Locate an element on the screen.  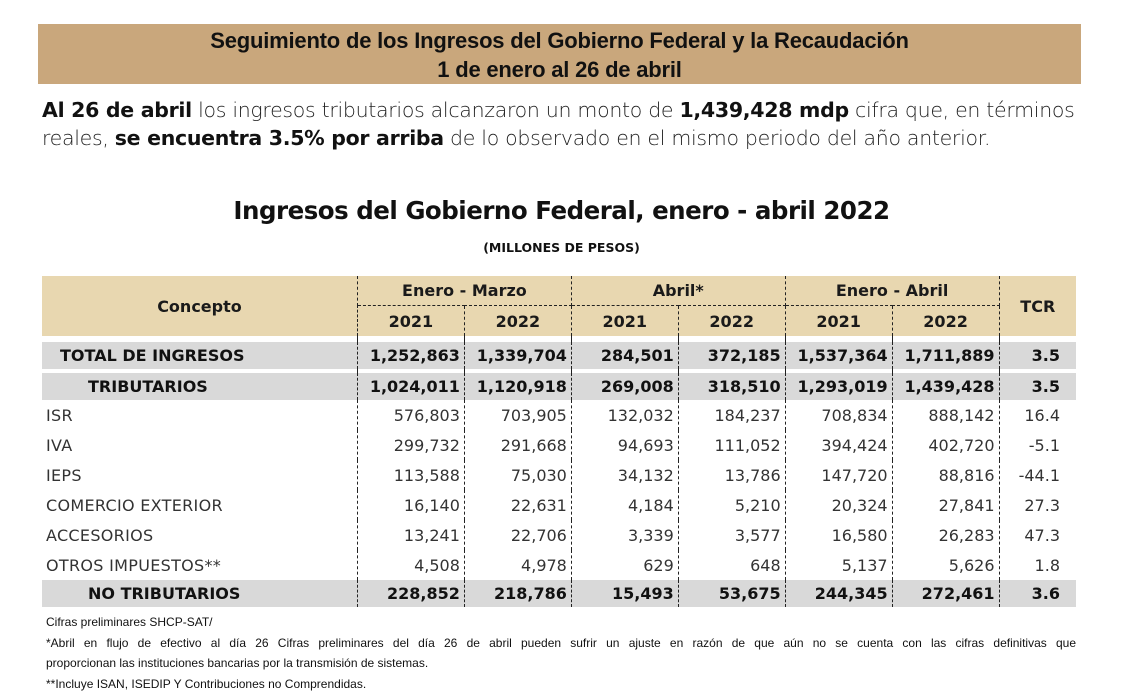
row-value: 218,786 is located at coordinates (518, 593).